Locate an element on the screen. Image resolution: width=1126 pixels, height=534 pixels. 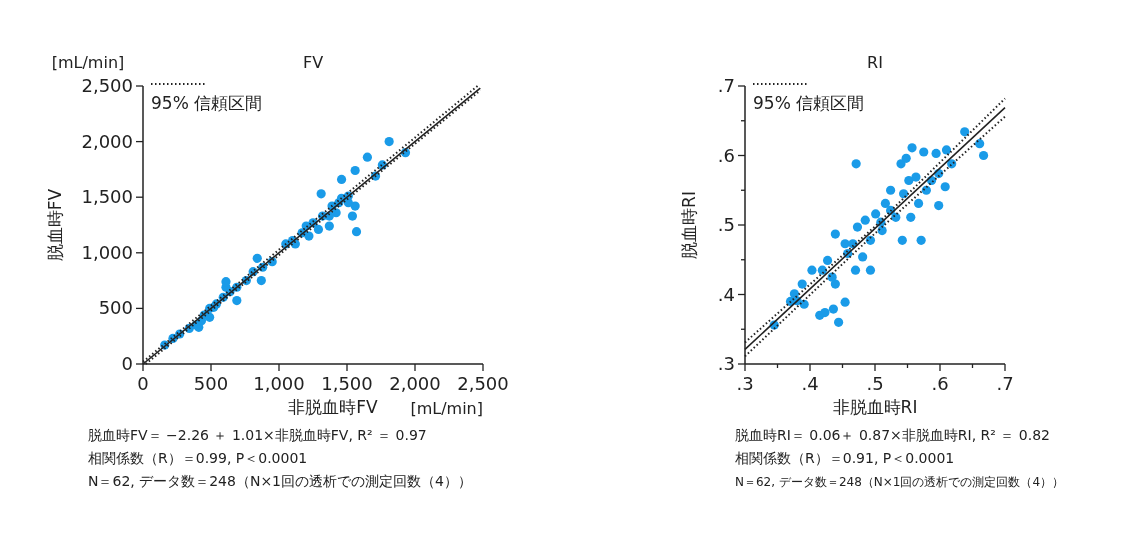
x-axis-title: 非脱血時FV is located at coordinates (333, 407).